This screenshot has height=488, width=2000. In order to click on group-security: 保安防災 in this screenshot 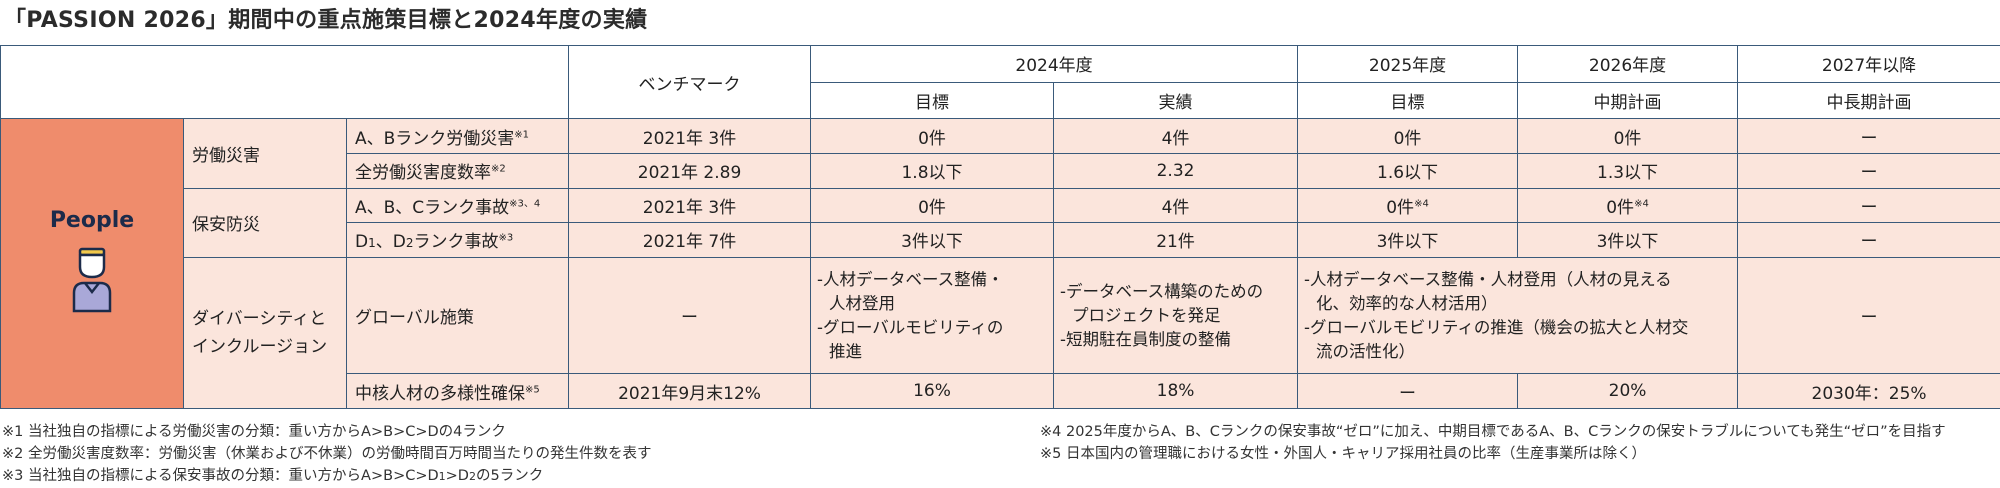, I will do `click(265, 222)`.